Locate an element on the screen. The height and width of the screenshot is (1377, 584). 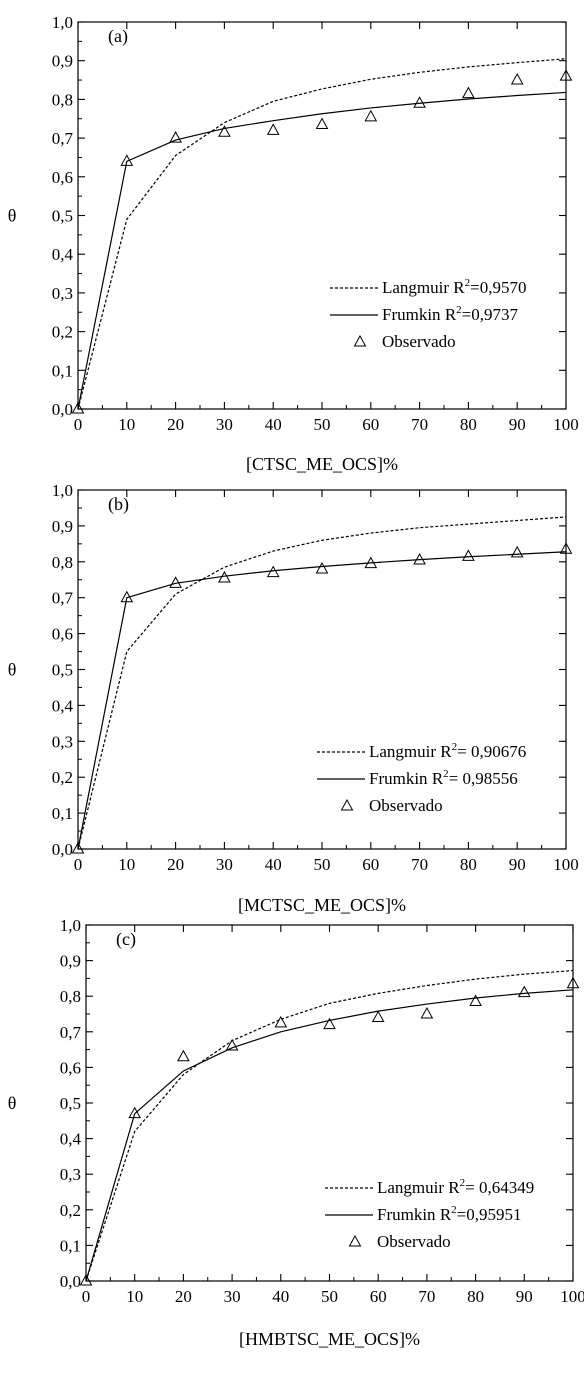
panel-label: (c) is located at coordinates (126, 939).